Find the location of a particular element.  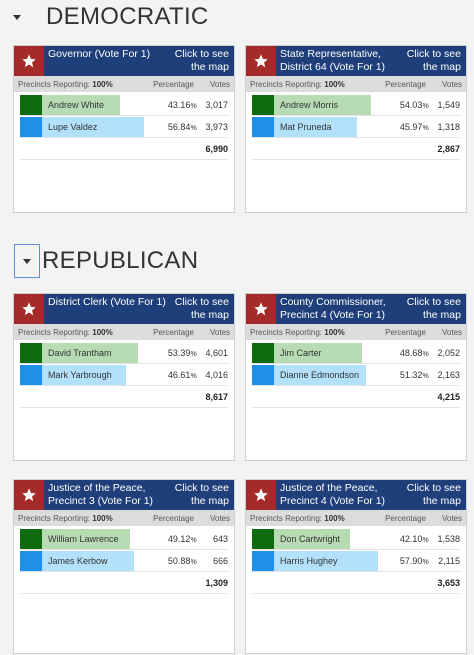

caret-down-icon is located at coordinates (17, 17).